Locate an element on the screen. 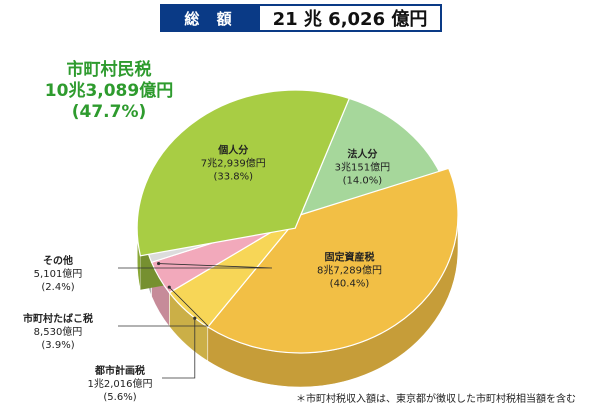 This screenshot has height=411, width=600. leader-市町村たばこ税 is located at coordinates (163, 306).